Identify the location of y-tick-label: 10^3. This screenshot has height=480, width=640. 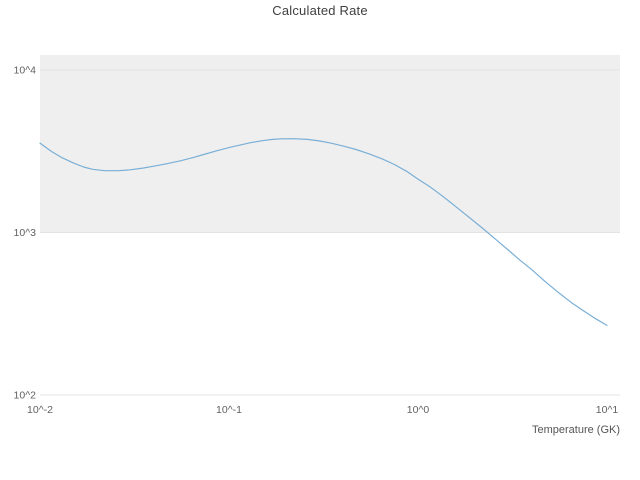
(25, 233).